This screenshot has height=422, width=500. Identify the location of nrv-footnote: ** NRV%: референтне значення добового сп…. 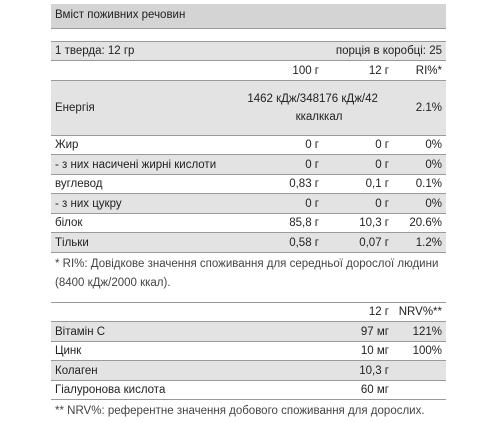
(248, 410).